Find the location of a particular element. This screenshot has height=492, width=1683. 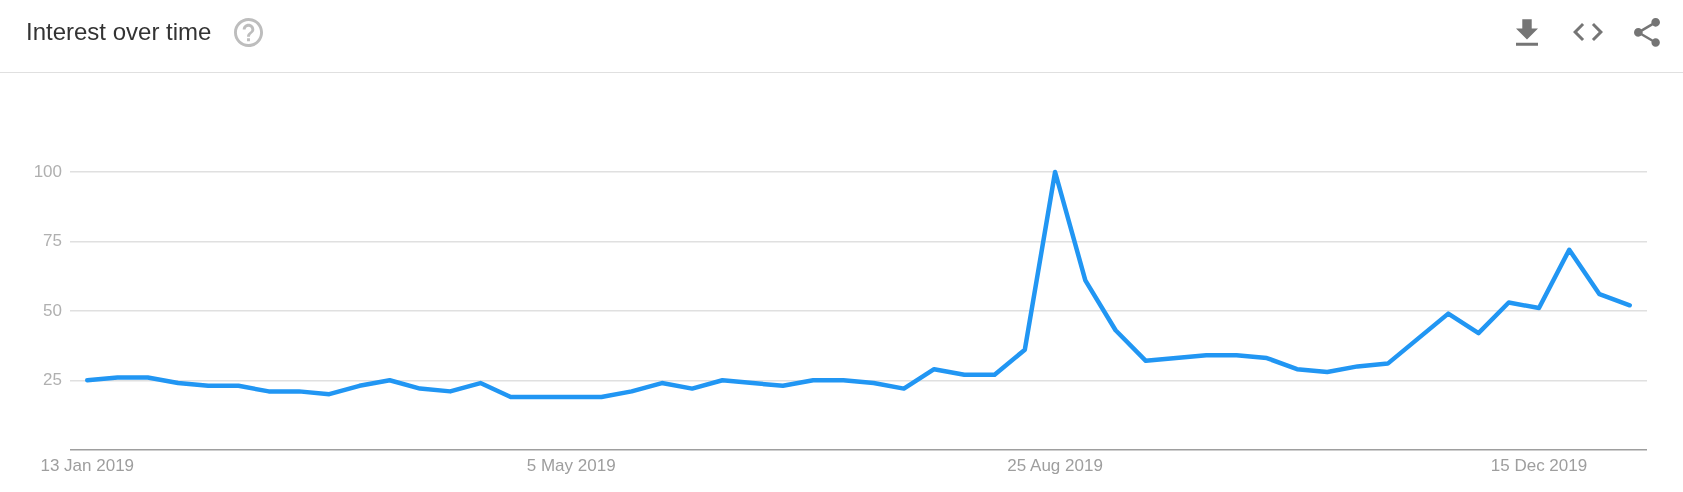

x-tick-label: 5 May 2019 is located at coordinates (571, 465).